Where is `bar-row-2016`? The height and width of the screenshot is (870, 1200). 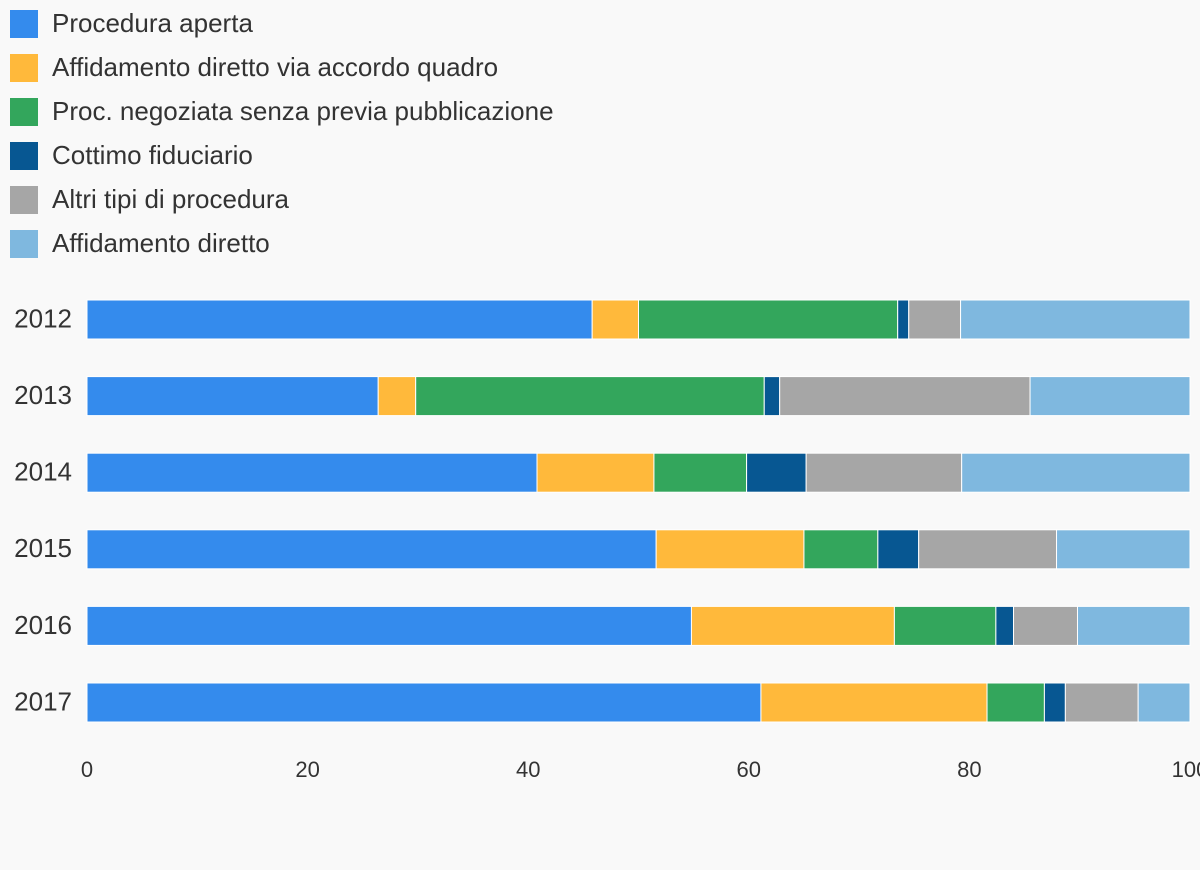 bar-row-2016 is located at coordinates (638, 625).